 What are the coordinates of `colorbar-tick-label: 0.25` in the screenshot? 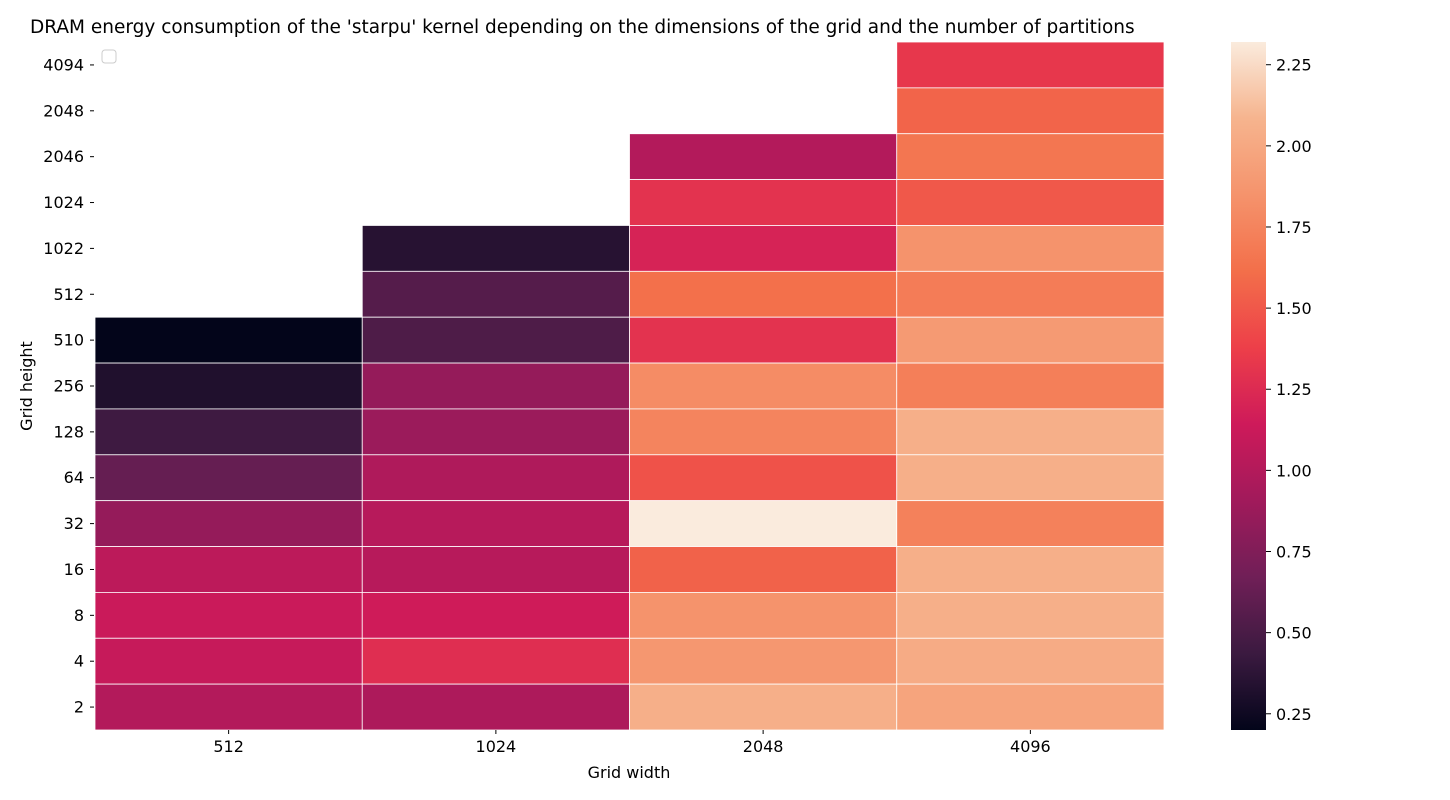 It's located at (1294, 714).